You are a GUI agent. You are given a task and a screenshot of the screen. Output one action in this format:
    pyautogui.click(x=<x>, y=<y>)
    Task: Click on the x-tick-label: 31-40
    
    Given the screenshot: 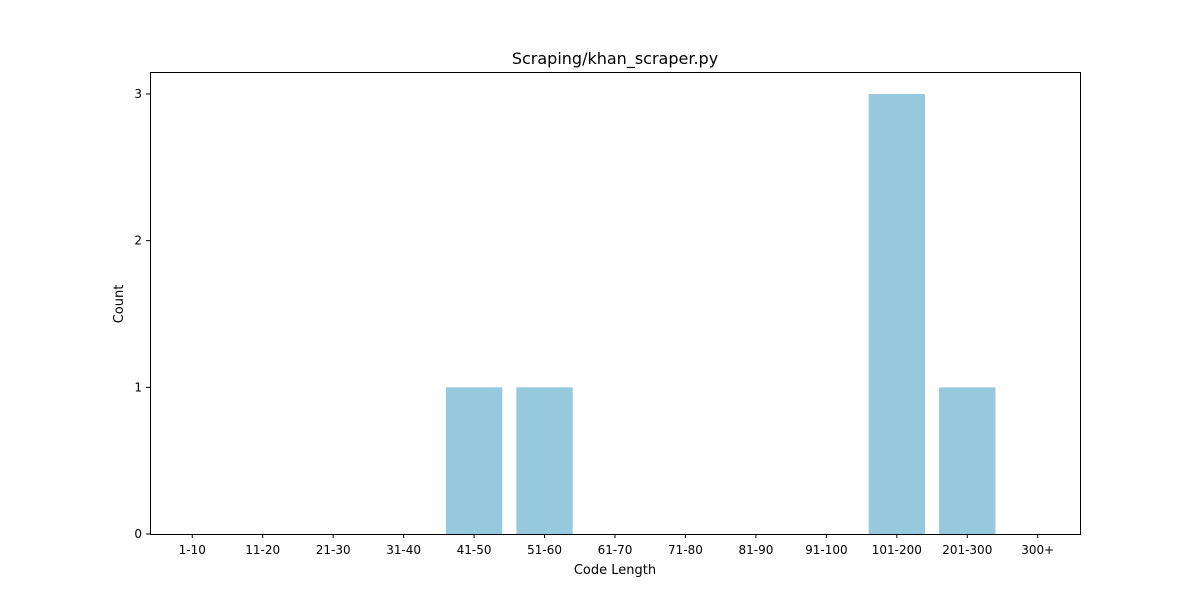 What is the action you would take?
    pyautogui.click(x=403, y=550)
    